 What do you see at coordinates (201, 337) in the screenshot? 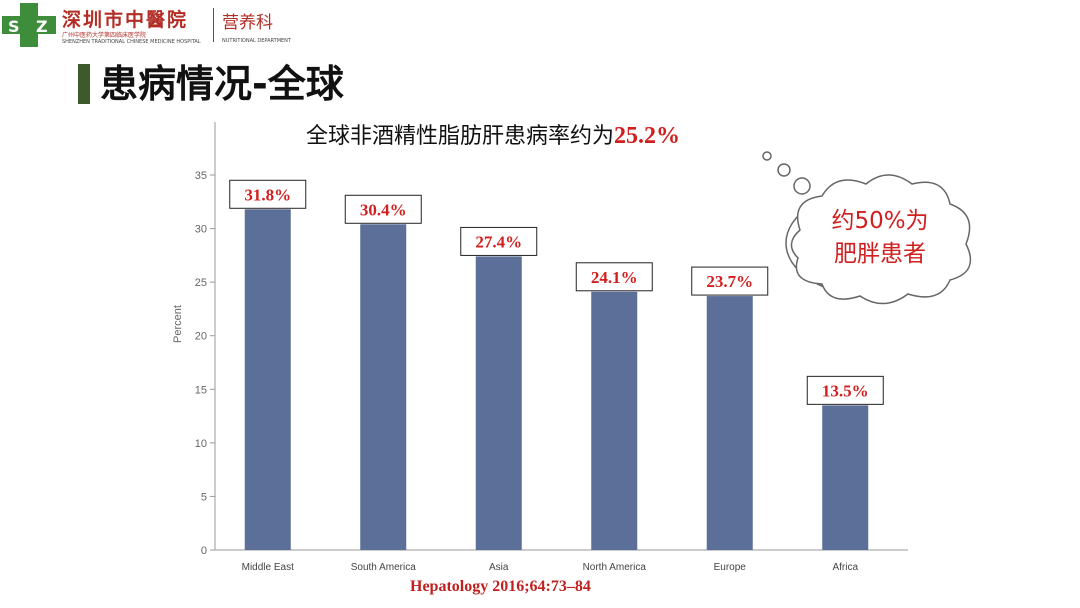
I see `y-tick-label: 20` at bounding box center [201, 337].